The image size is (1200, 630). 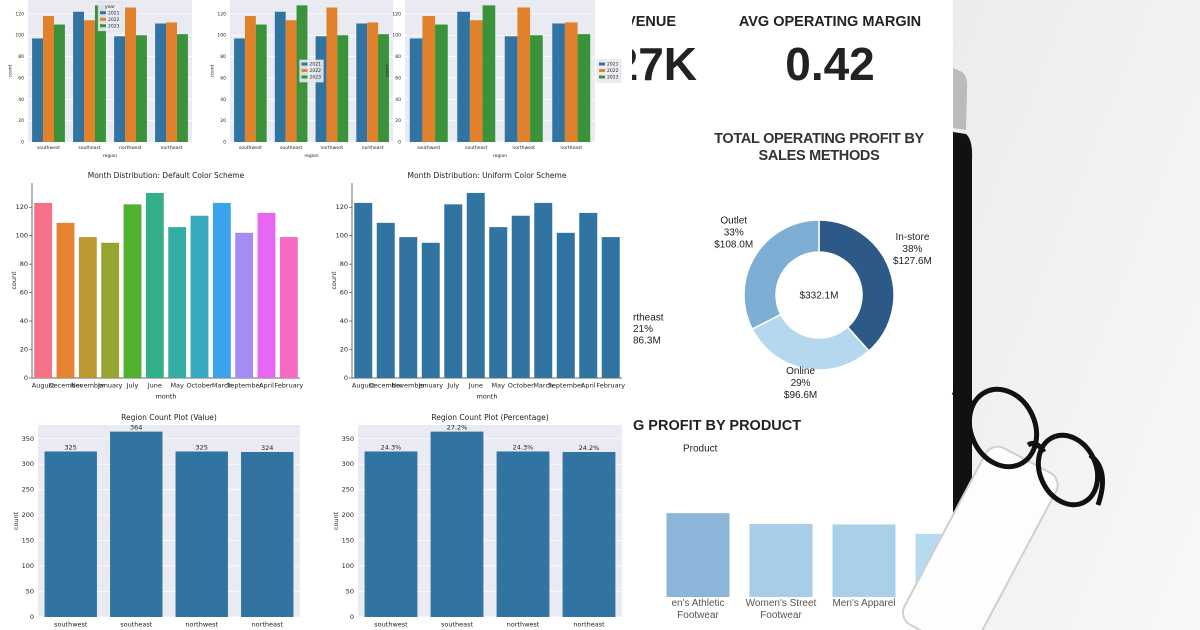 What do you see at coordinates (648, 318) in the screenshot?
I see `cropped-label: rtheast` at bounding box center [648, 318].